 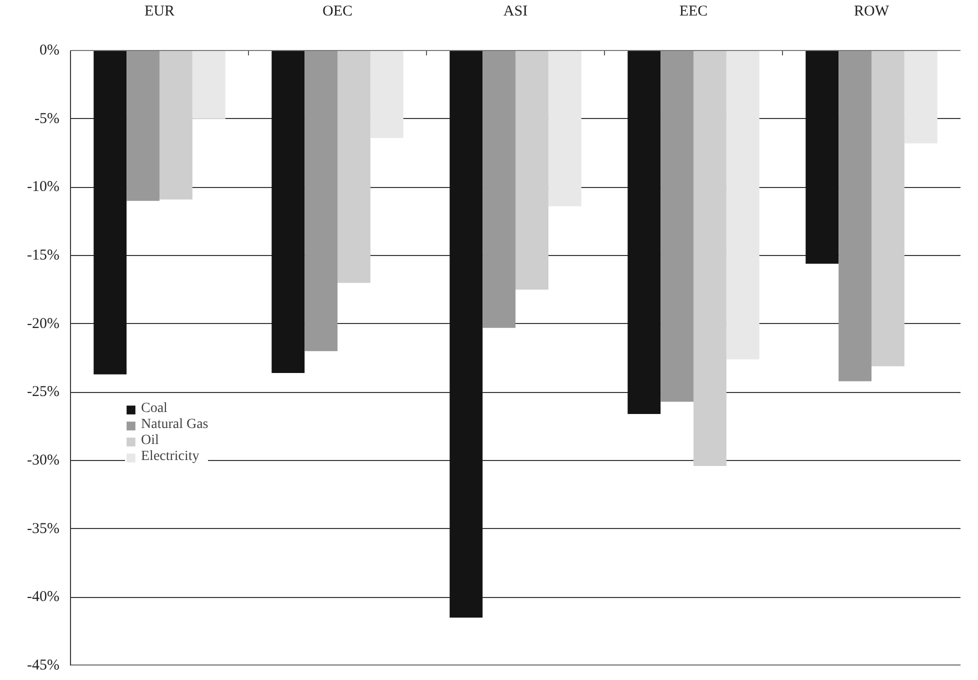 What do you see at coordinates (43, 187) in the screenshot?
I see `y-tick-label: -10%` at bounding box center [43, 187].